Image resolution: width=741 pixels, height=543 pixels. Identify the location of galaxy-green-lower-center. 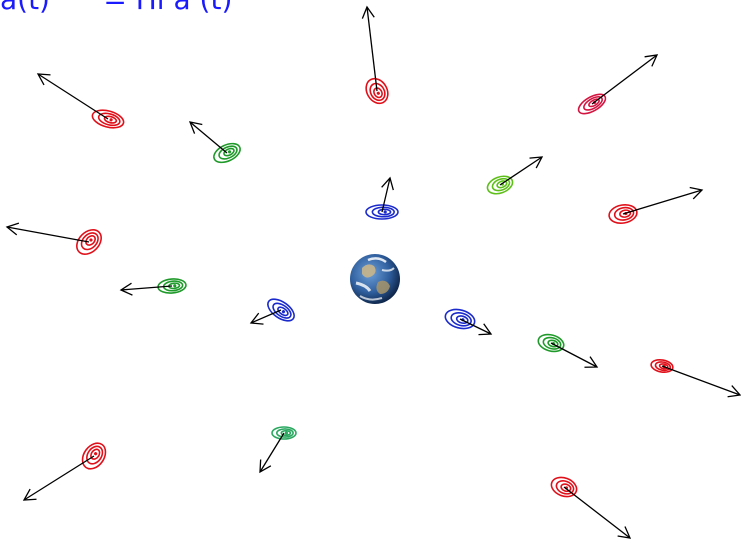
(278, 450).